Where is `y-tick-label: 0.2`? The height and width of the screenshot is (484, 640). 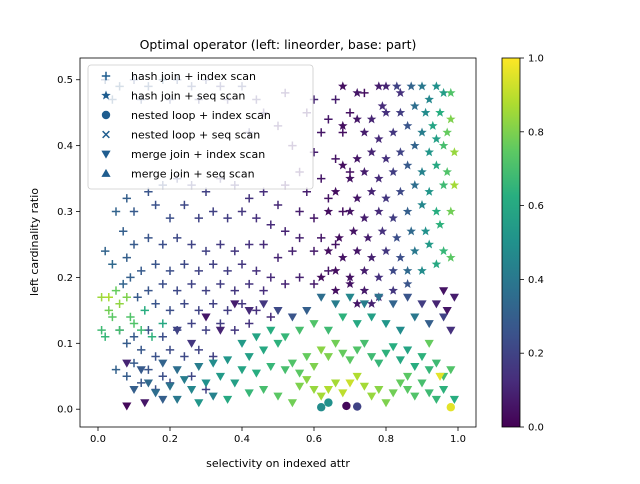
y-tick-label: 0.2 is located at coordinates (65, 278).